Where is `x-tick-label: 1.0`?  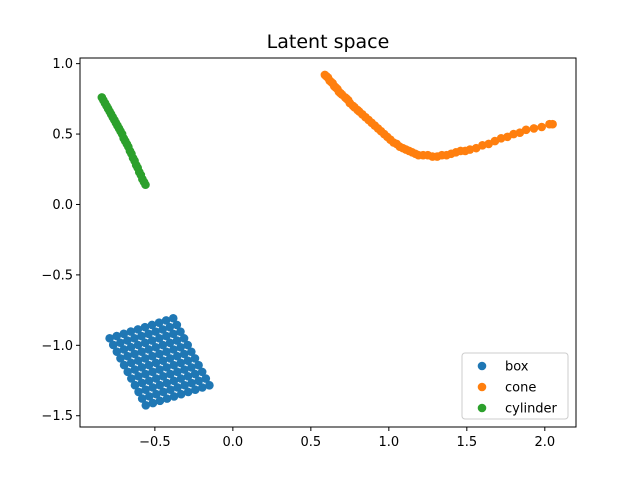 x-tick-label: 1.0 is located at coordinates (388, 442).